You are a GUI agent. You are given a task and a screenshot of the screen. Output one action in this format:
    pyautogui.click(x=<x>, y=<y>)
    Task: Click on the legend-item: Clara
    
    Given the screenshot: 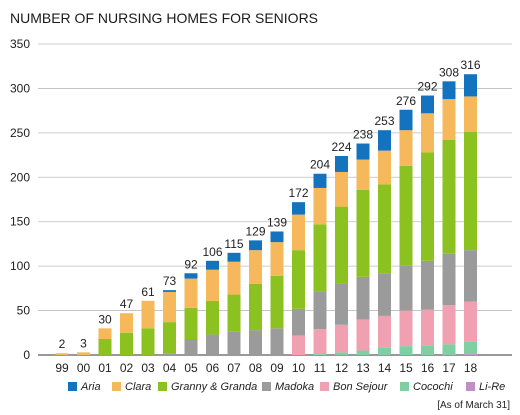 What is the action you would take?
    pyautogui.click(x=131, y=387)
    